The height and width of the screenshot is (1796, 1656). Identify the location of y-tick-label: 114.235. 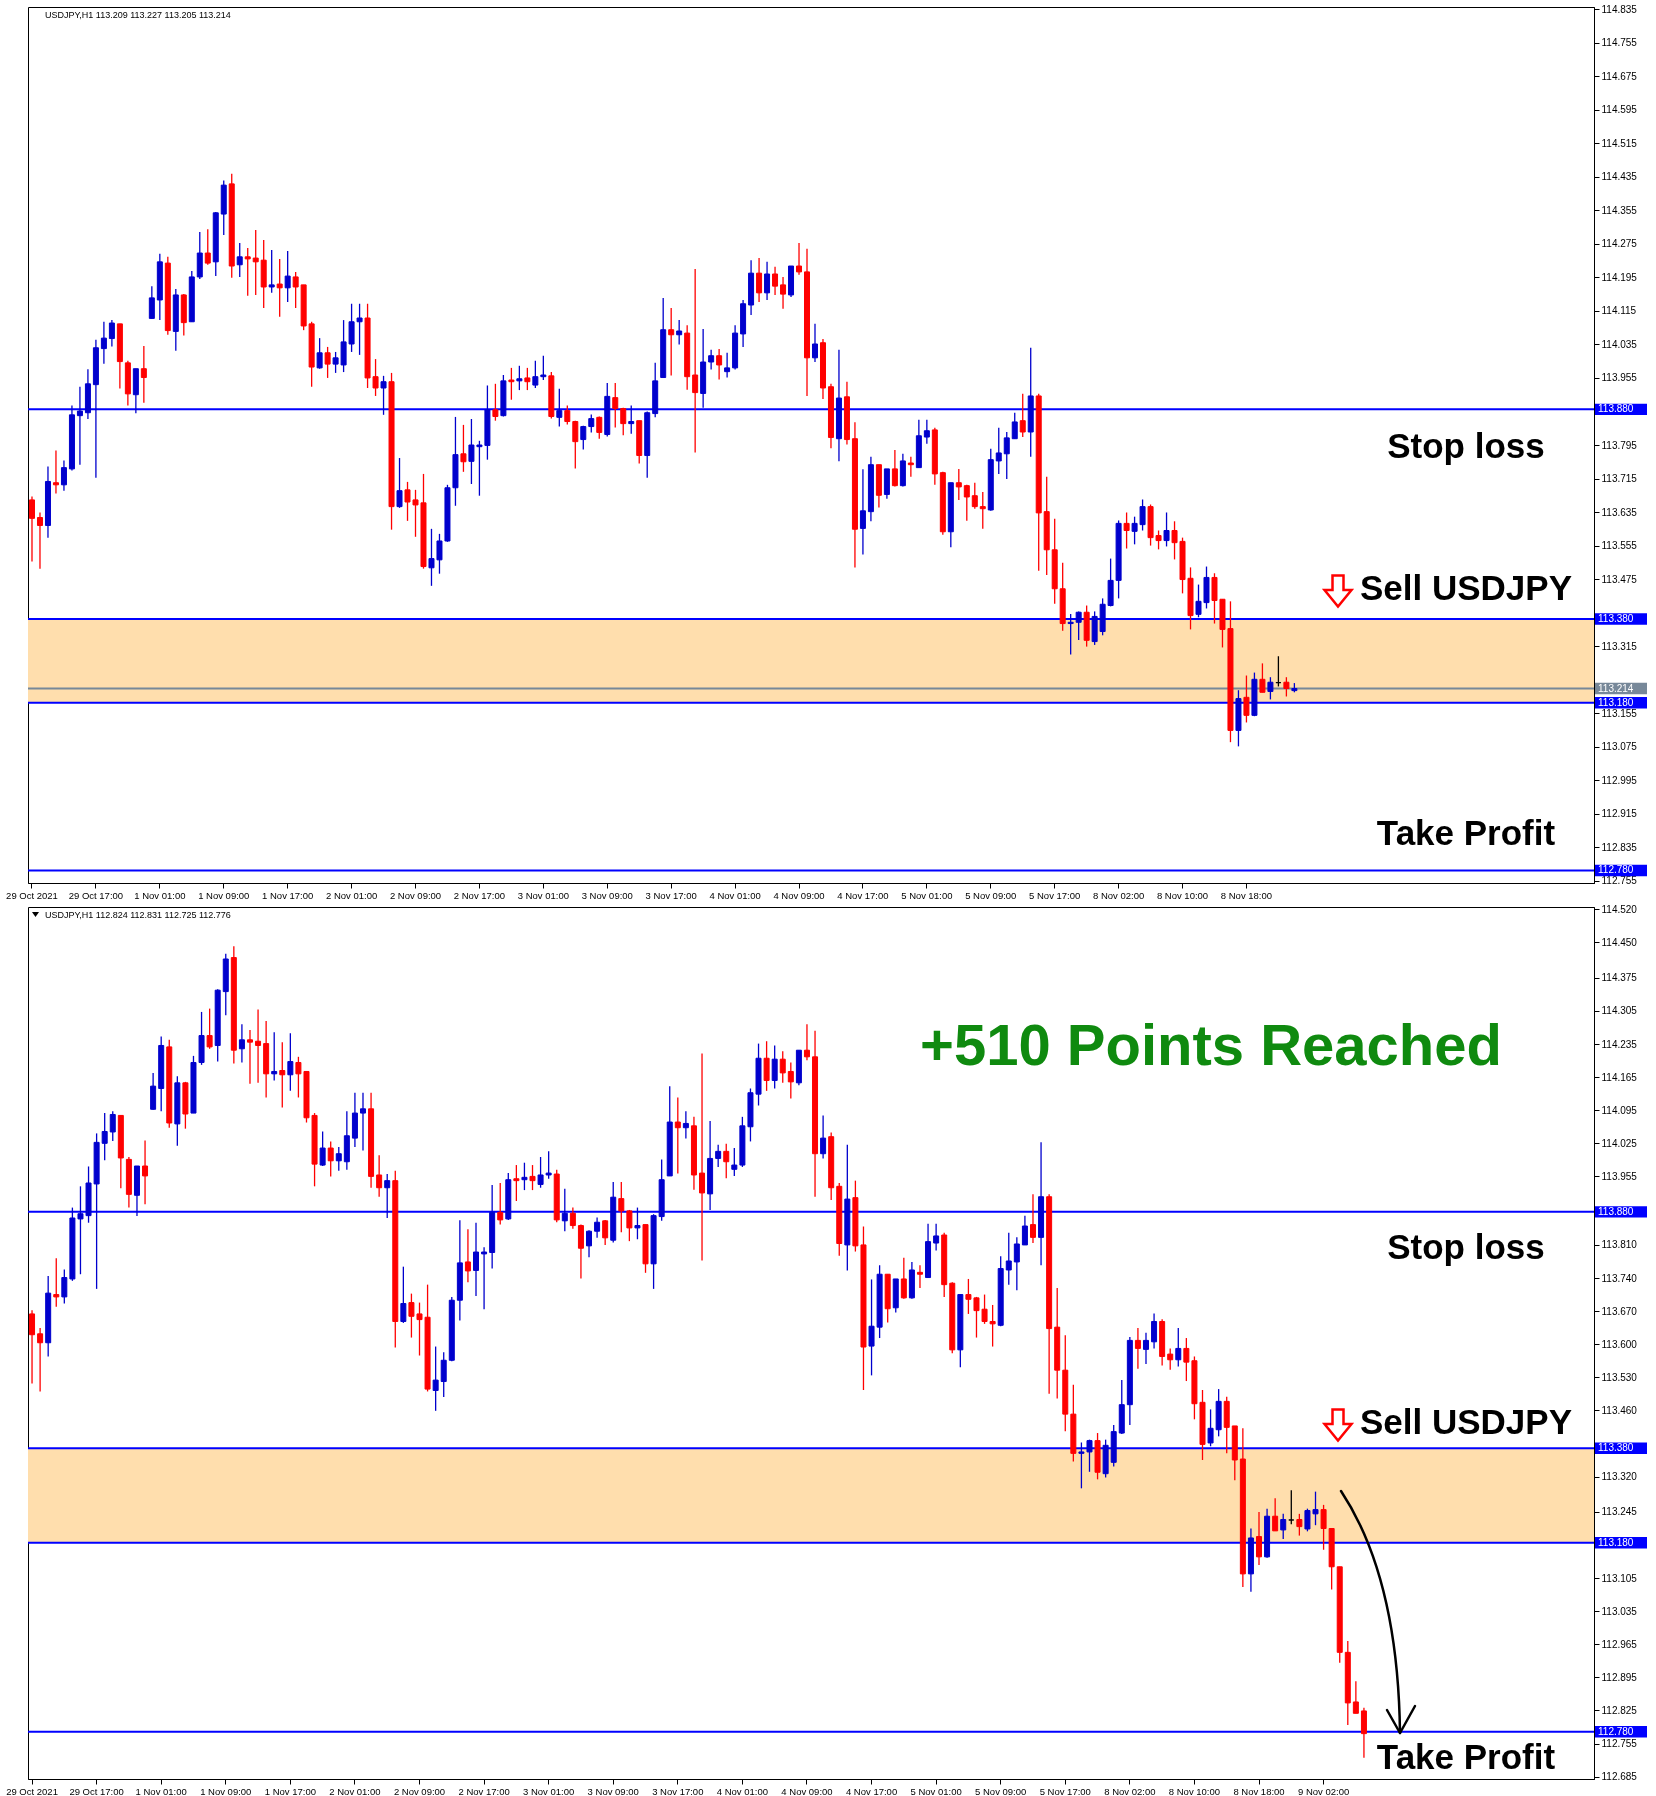
(1619, 1044).